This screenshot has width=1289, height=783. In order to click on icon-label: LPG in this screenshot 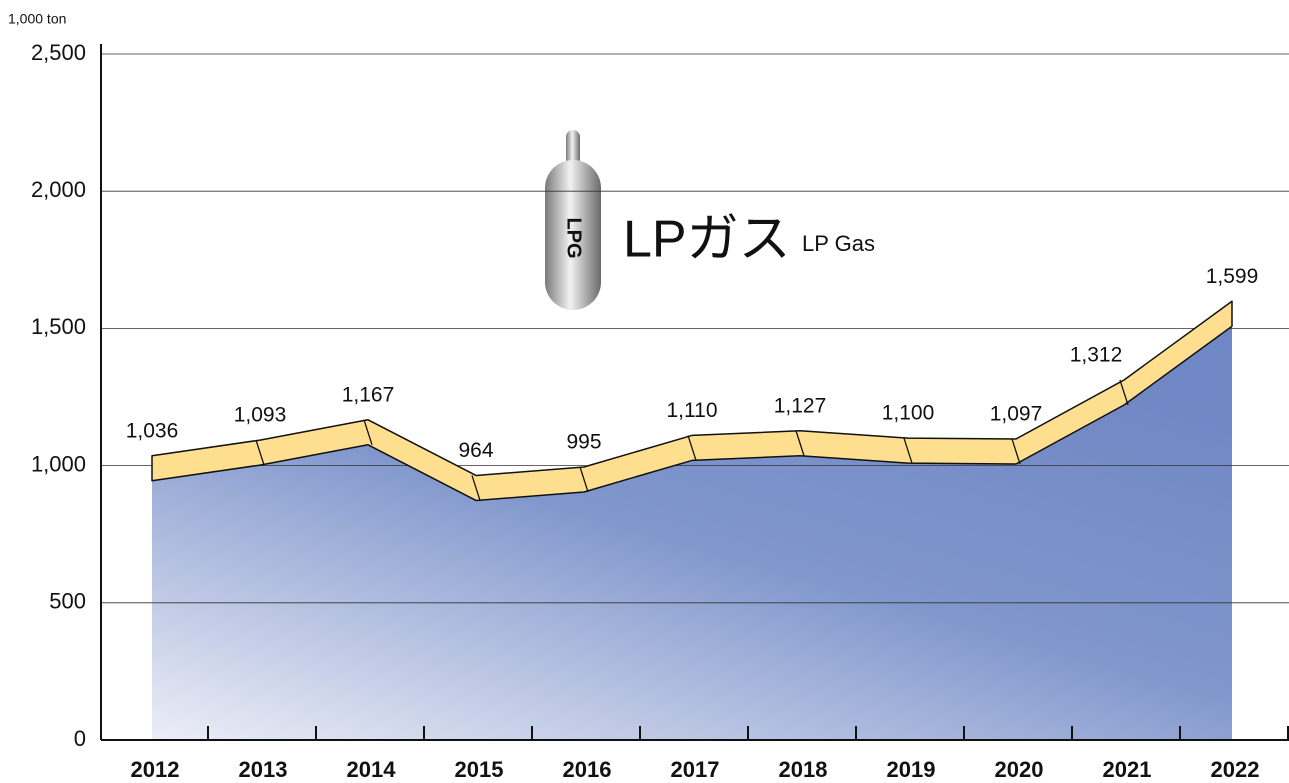, I will do `click(574, 237)`.